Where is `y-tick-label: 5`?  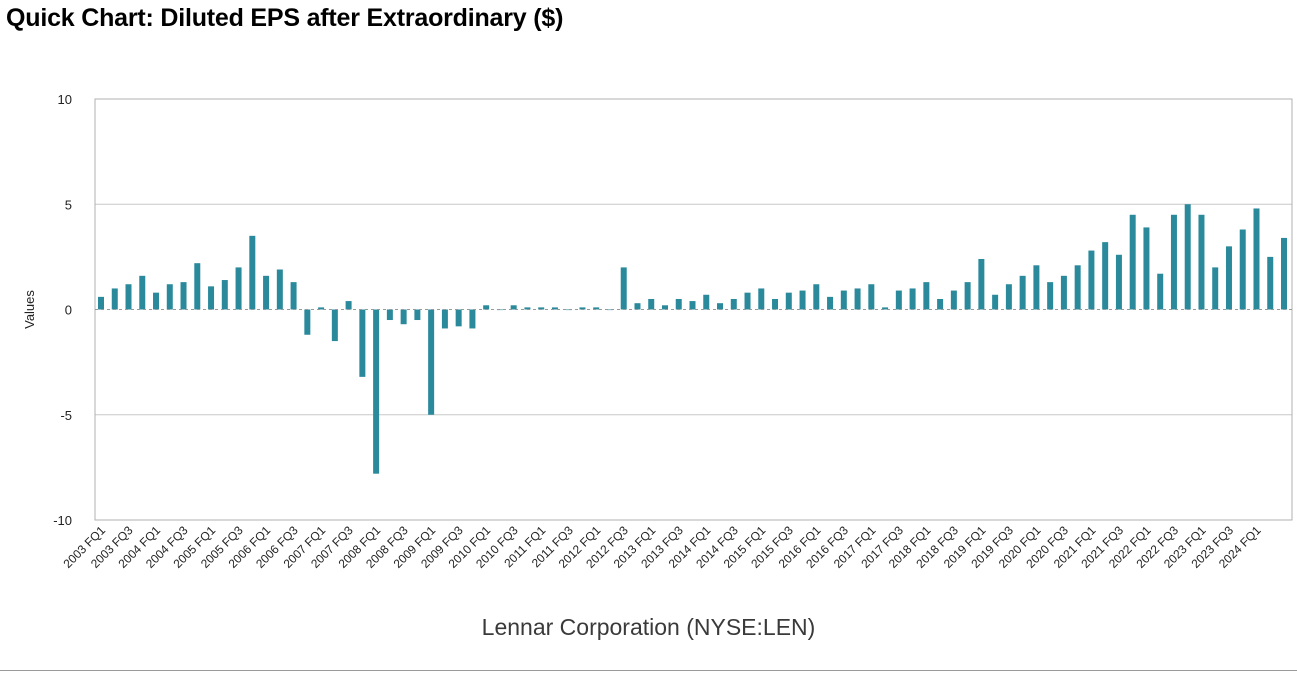
y-tick-label: 5 is located at coordinates (68, 204).